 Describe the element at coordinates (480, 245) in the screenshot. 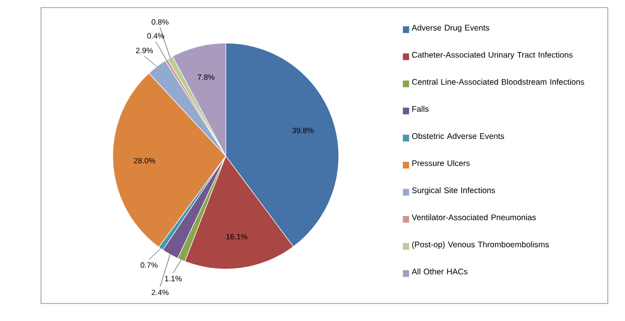

I see `legend-label: (Post-op) Venous Thromboembolisms` at that location.